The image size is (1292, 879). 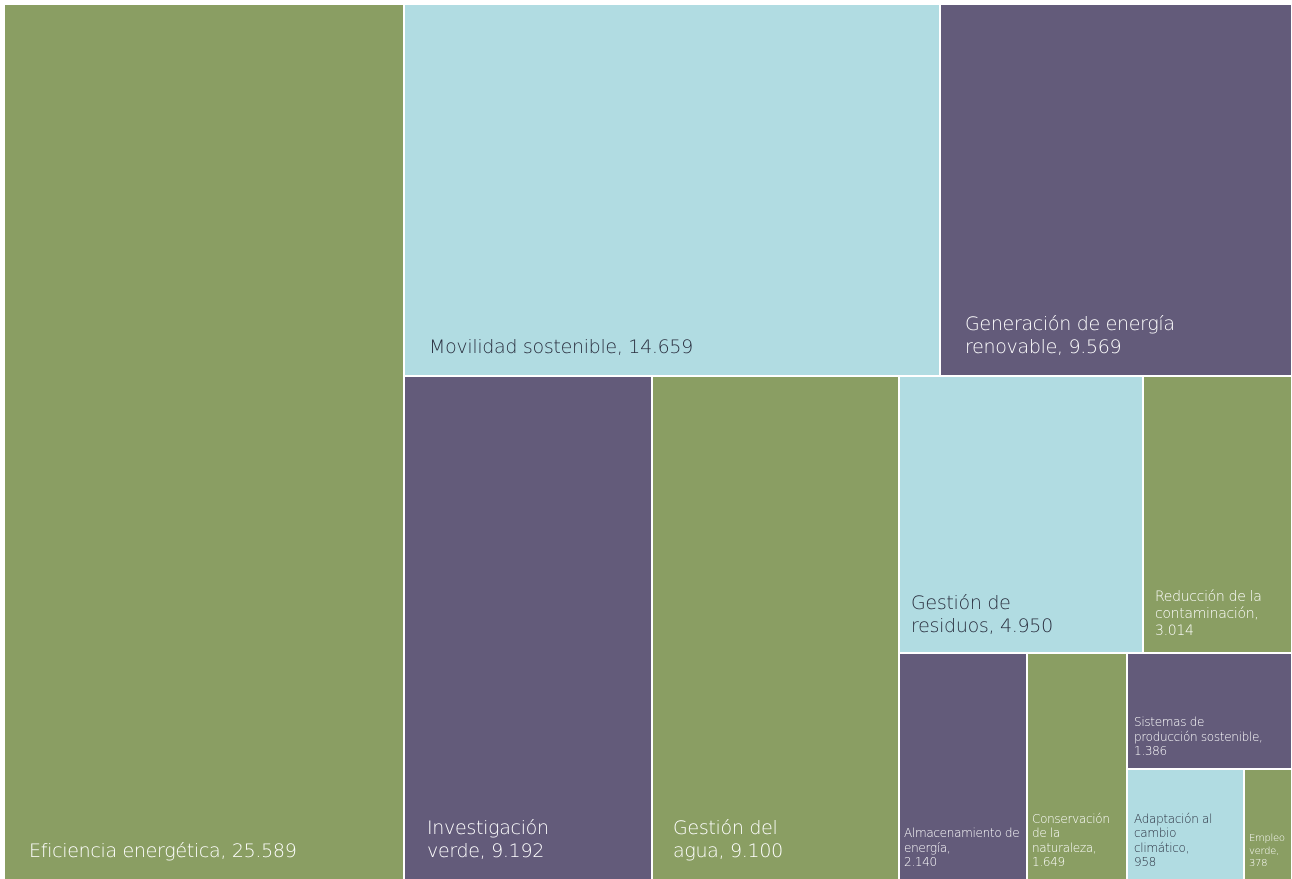 What do you see at coordinates (1208, 596) in the screenshot?
I see `treemap-label-line: Reducción de la` at bounding box center [1208, 596].